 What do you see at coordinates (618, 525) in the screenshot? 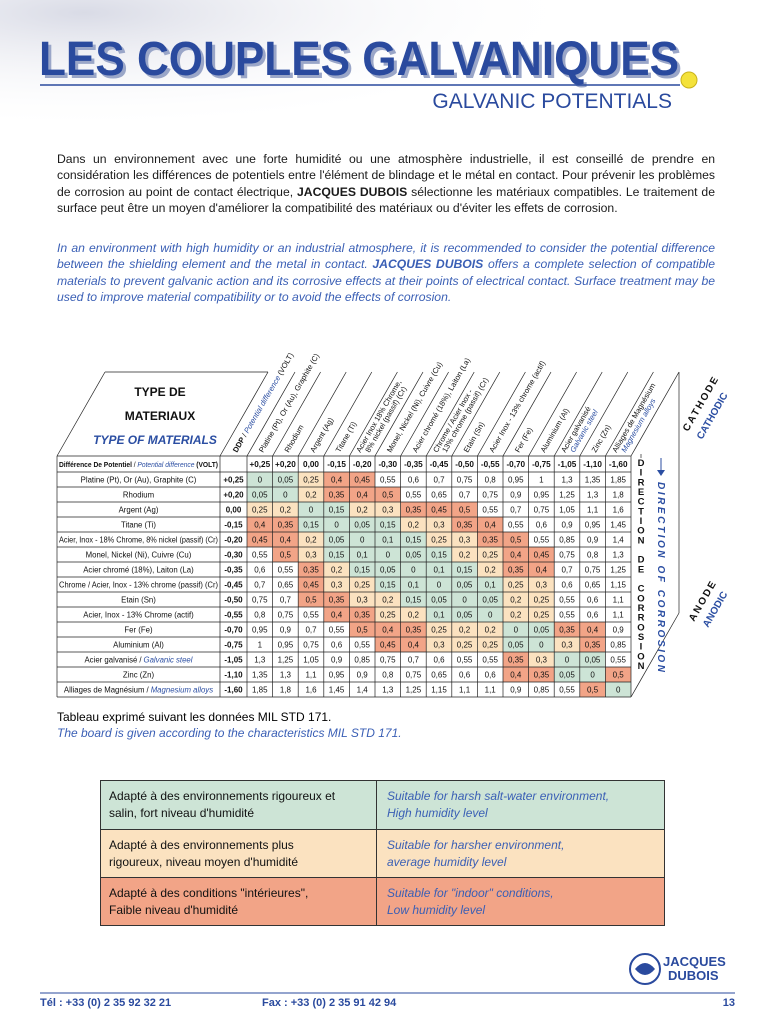
I see `cell-value: 1,45` at bounding box center [618, 525].